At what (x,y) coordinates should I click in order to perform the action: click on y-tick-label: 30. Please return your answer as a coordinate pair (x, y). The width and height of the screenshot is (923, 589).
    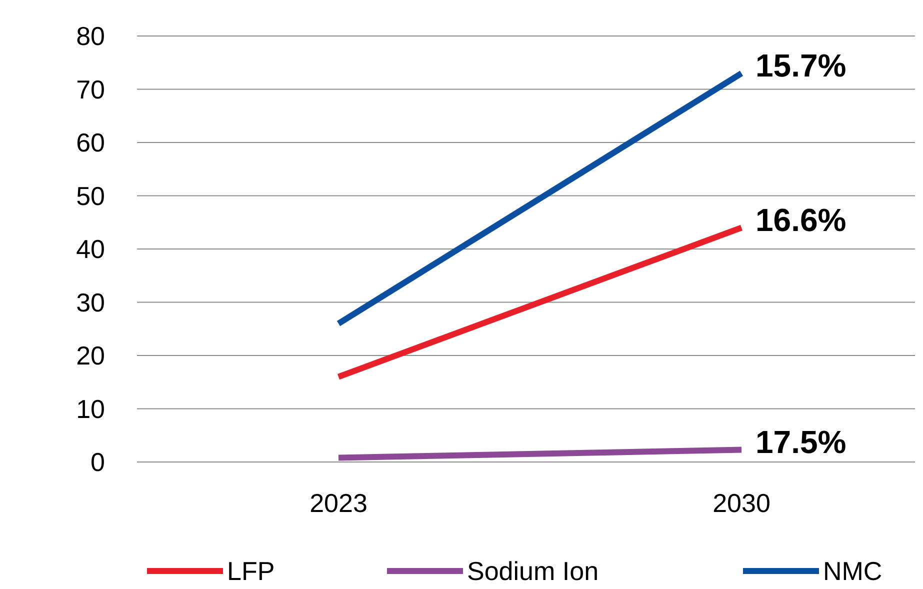
    Looking at the image, I should click on (90, 302).